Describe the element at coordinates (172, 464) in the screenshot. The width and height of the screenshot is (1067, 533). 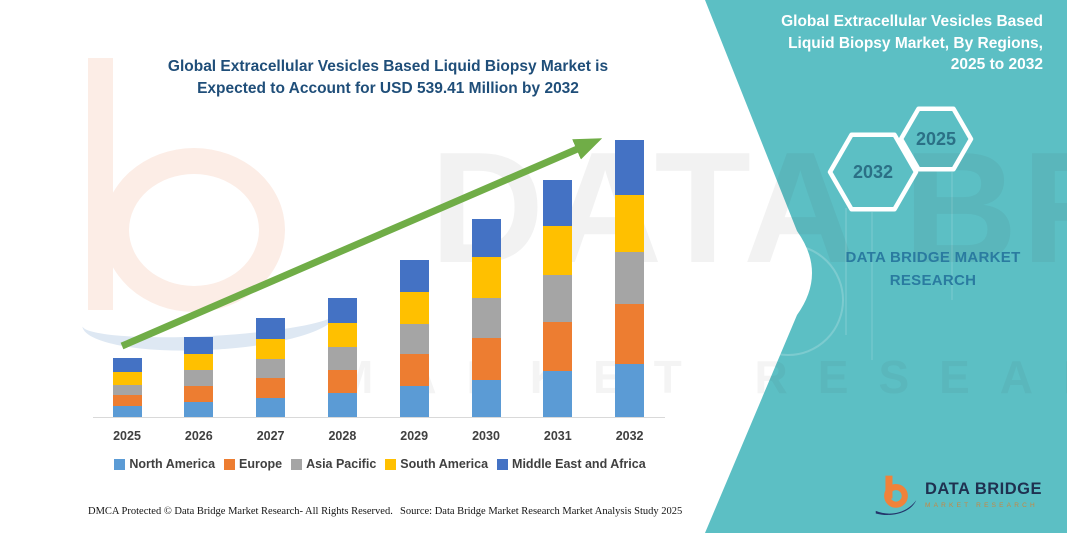
I see `legend-label: North America` at that location.